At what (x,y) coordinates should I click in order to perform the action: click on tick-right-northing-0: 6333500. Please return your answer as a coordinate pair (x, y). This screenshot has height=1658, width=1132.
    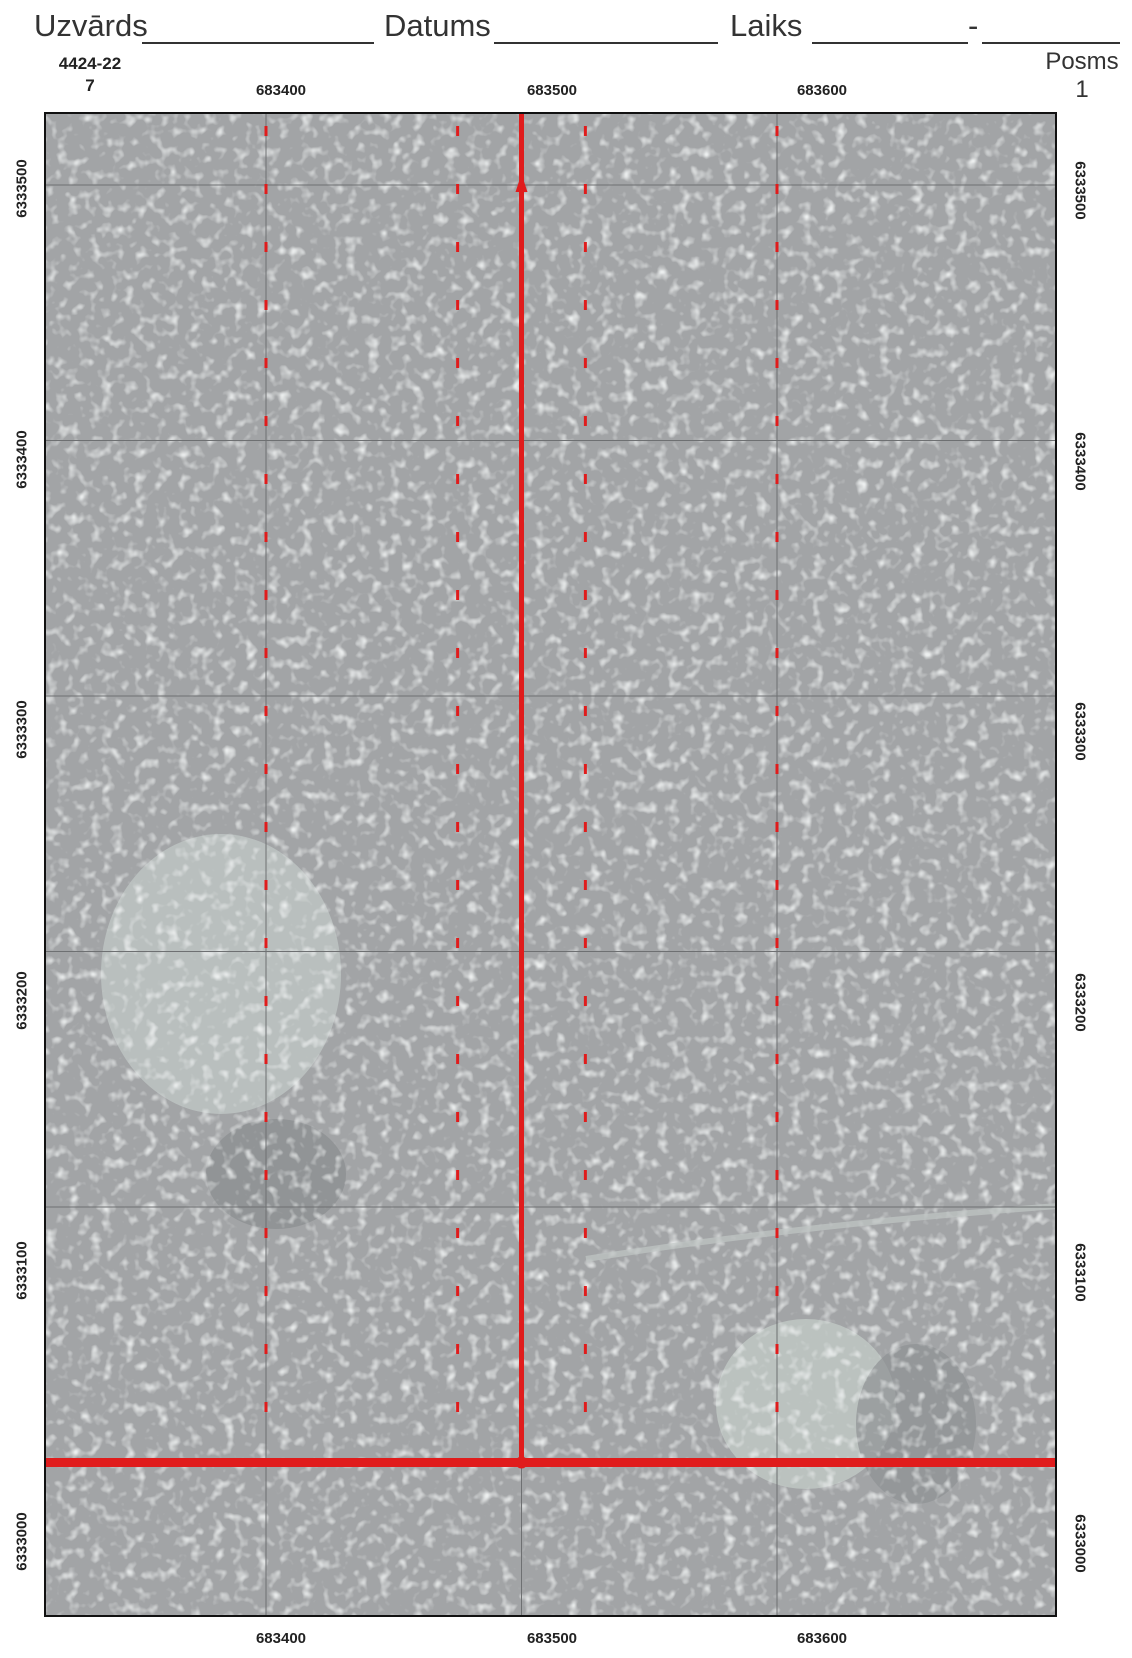
    Looking at the image, I should click on (1080, 190).